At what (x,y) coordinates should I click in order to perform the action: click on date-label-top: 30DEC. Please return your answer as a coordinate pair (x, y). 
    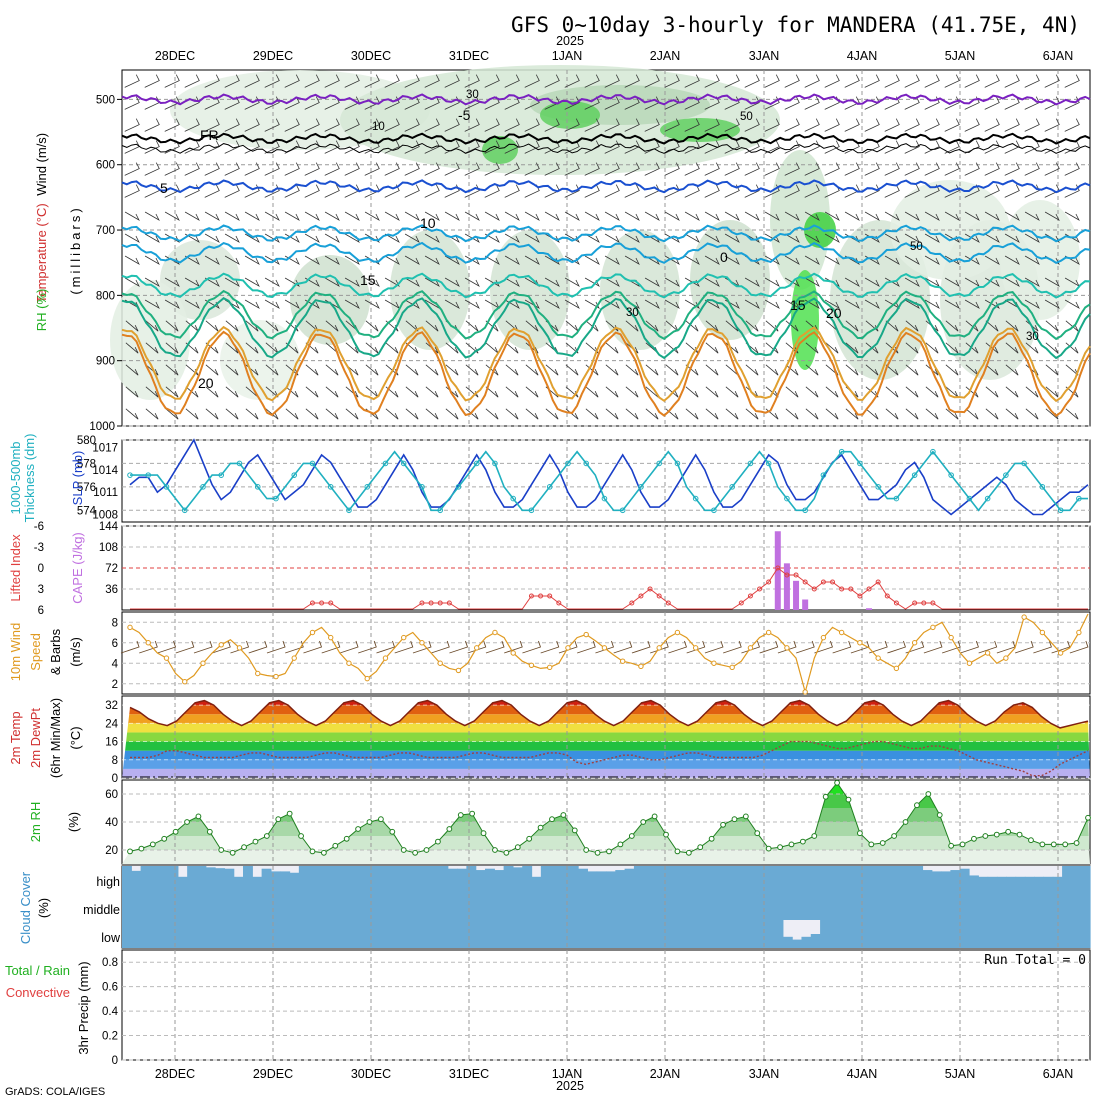
    Looking at the image, I should click on (371, 56).